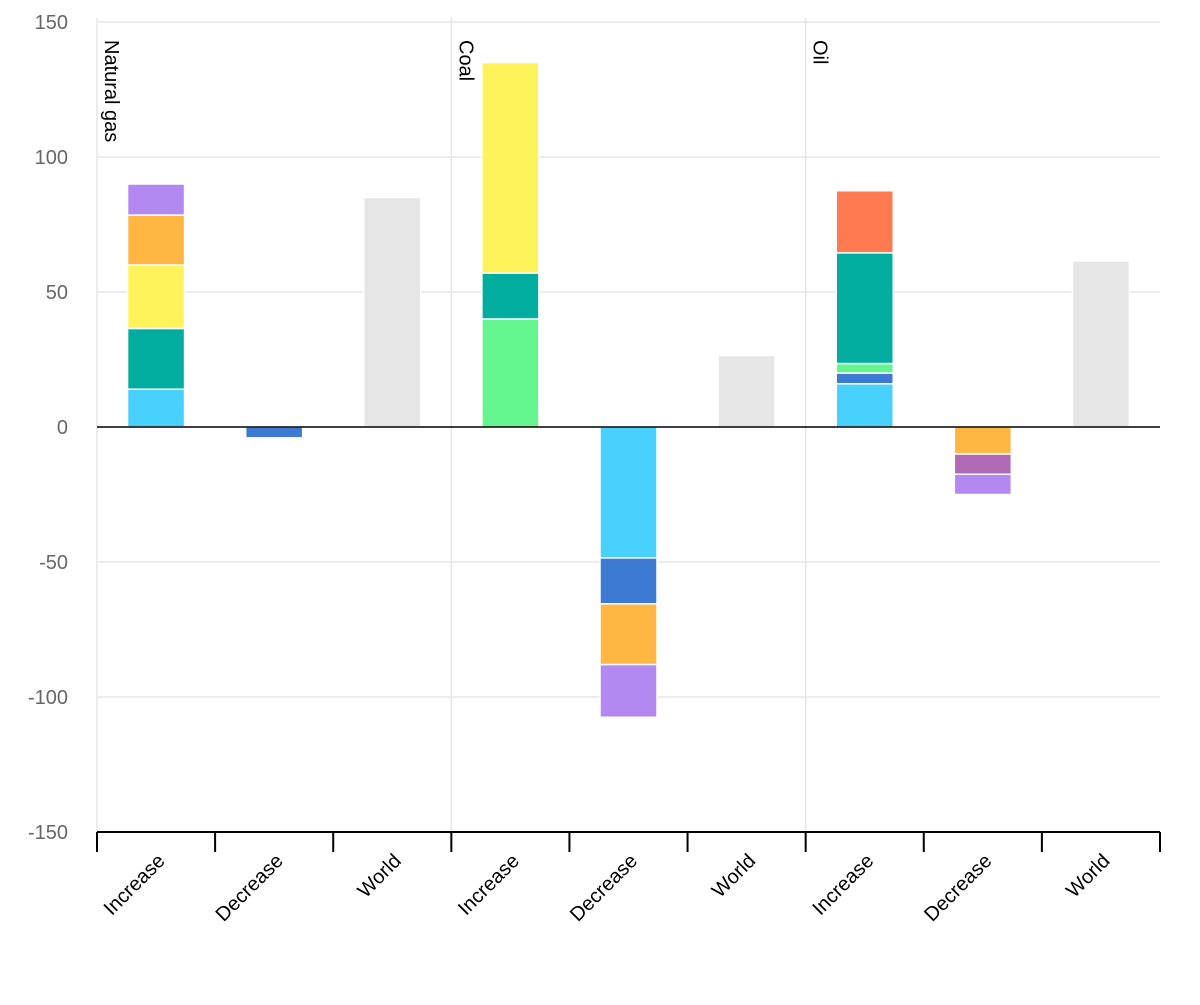  Describe the element at coordinates (465, 91) in the screenshot. I see `group-labels: Natural gas Coal Oil` at that location.